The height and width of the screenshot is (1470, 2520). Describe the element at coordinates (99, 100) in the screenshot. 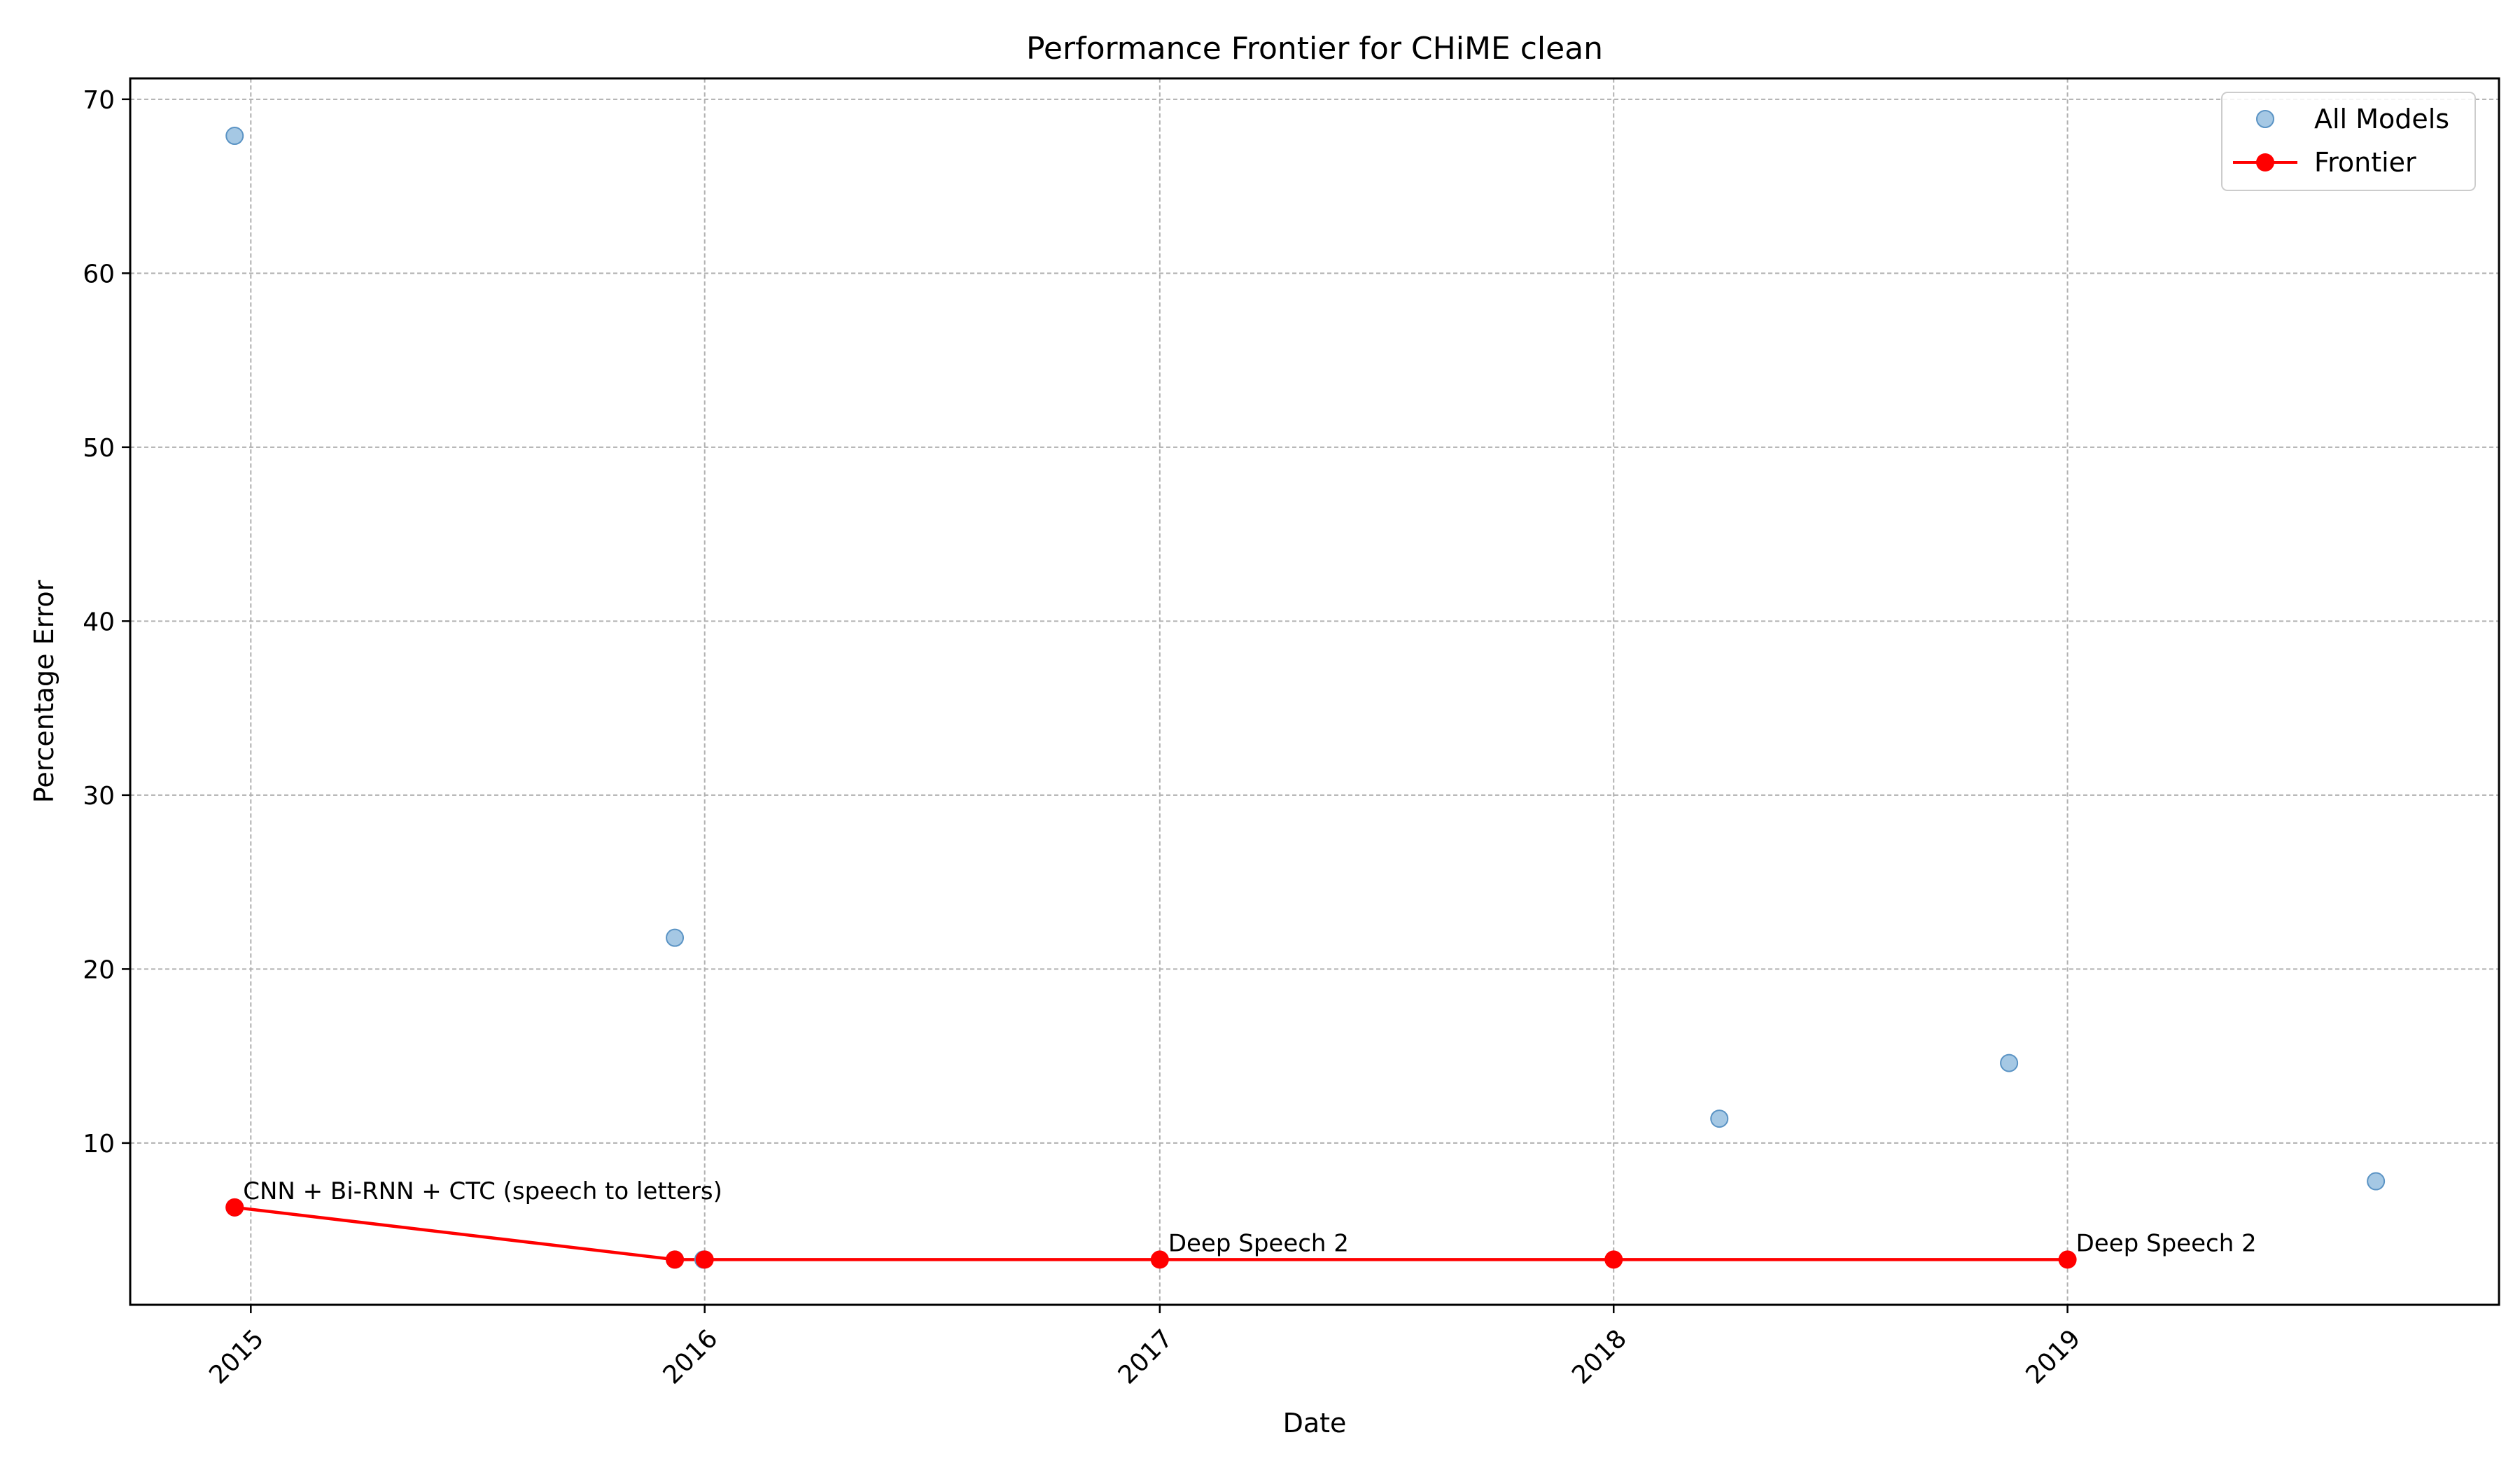

I see `y-tick-label: 70` at that location.